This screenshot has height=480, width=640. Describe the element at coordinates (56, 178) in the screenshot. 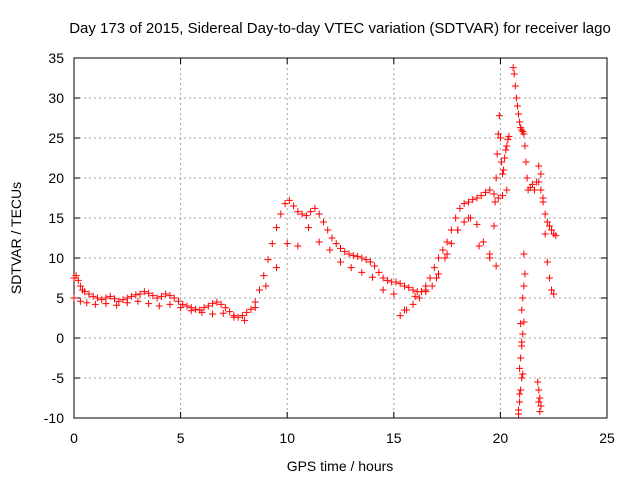

I see `y-tick-label: 20` at that location.